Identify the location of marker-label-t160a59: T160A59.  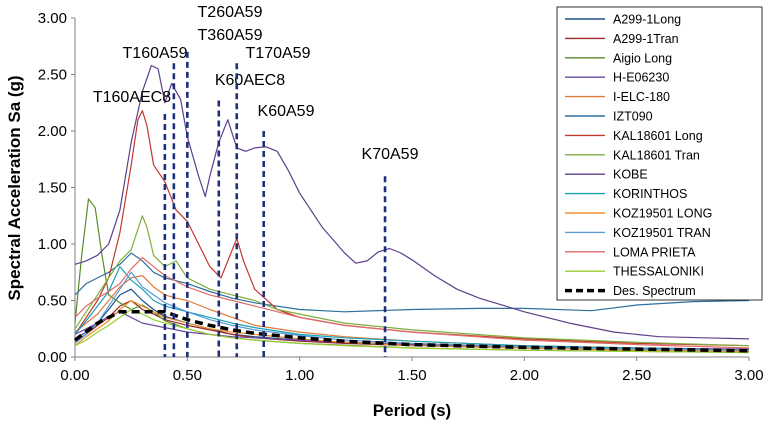
(155, 53).